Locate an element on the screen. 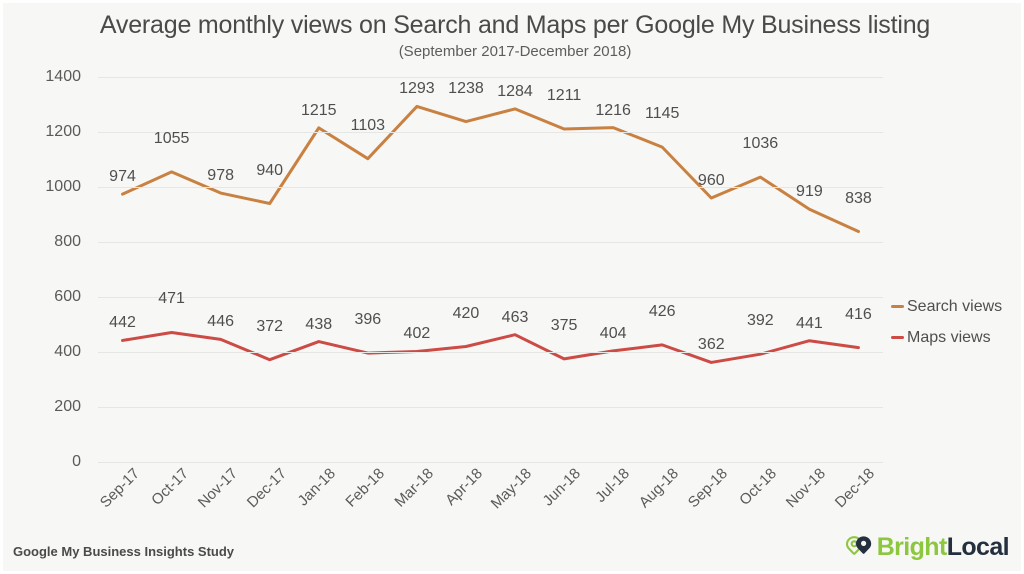 The height and width of the screenshot is (574, 1024). data-label: 463 is located at coordinates (515, 317).